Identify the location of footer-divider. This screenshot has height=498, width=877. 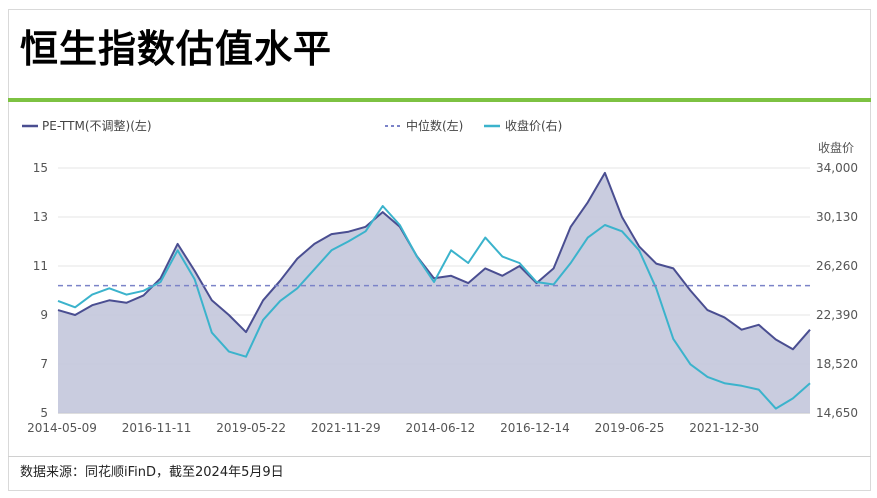
(439, 456).